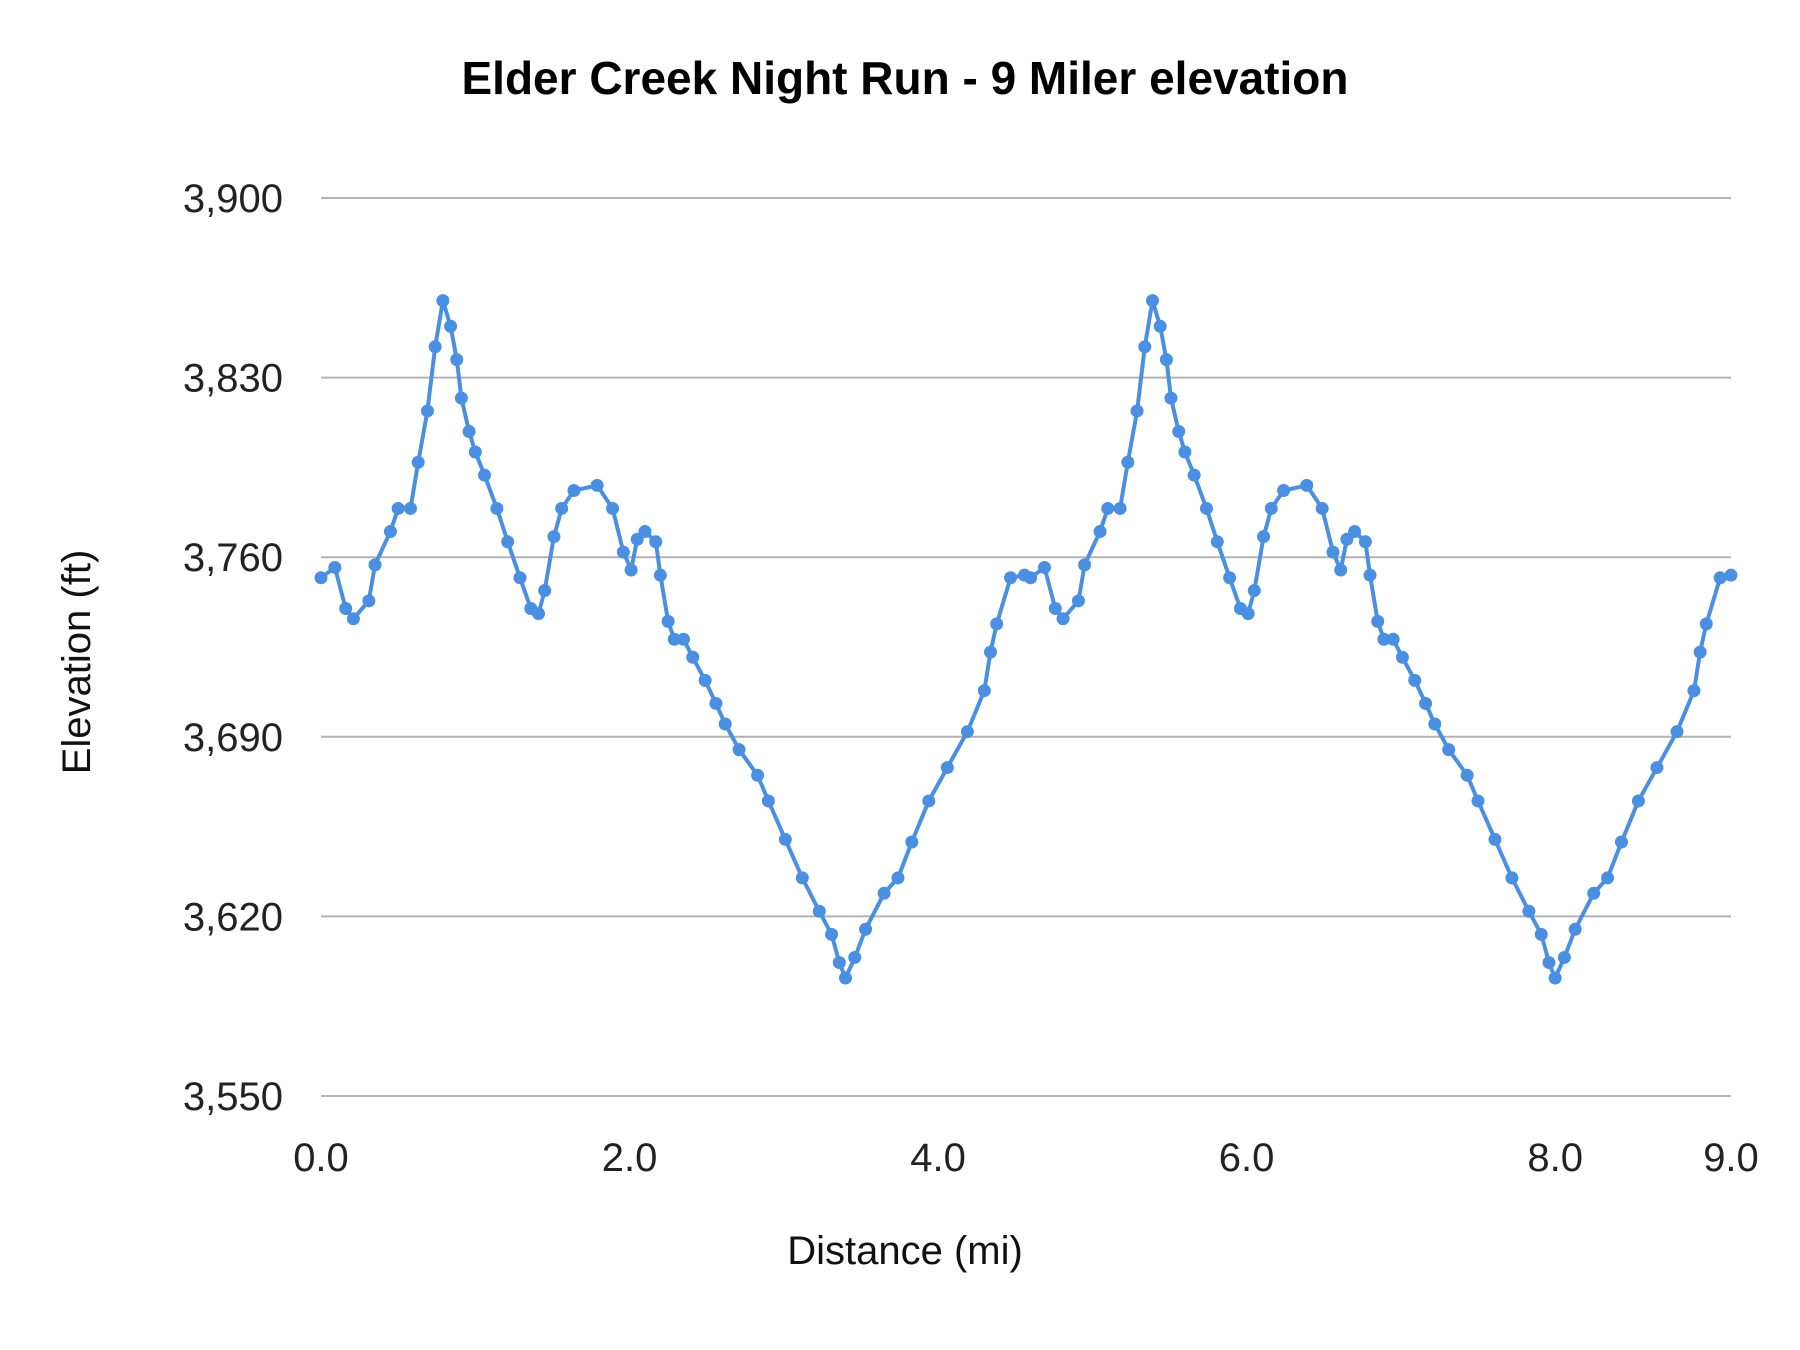 Image resolution: width=1800 pixels, height=1350 pixels. I want to click on x-tick-label: 9.0, so click(1731, 1158).